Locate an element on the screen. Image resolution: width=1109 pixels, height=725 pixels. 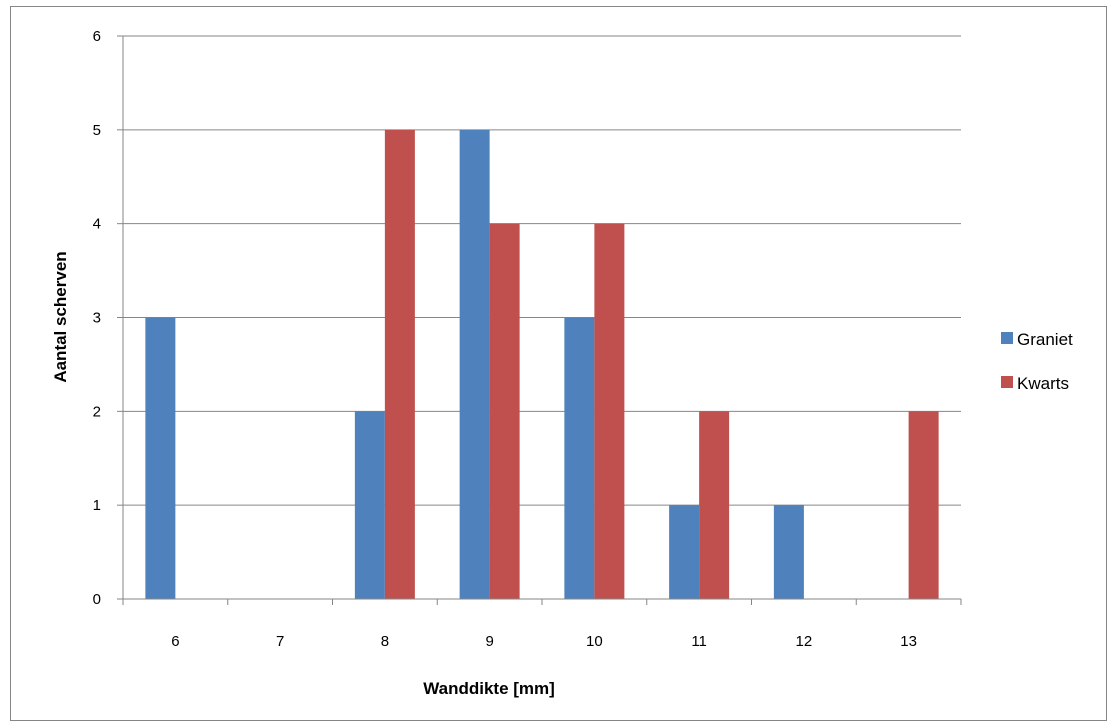
x-tick-label: 6 is located at coordinates (175, 641).